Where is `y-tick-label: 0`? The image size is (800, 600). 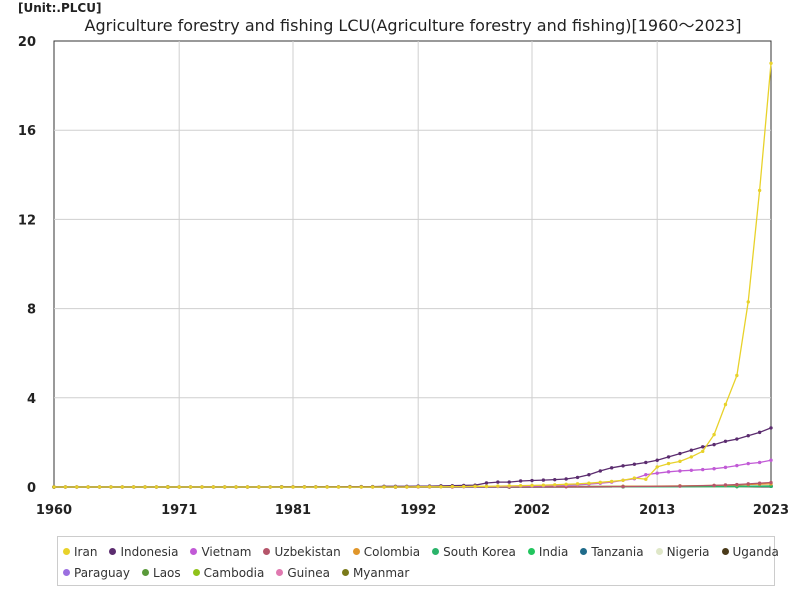
y-tick-label: 0 is located at coordinates (31, 488).